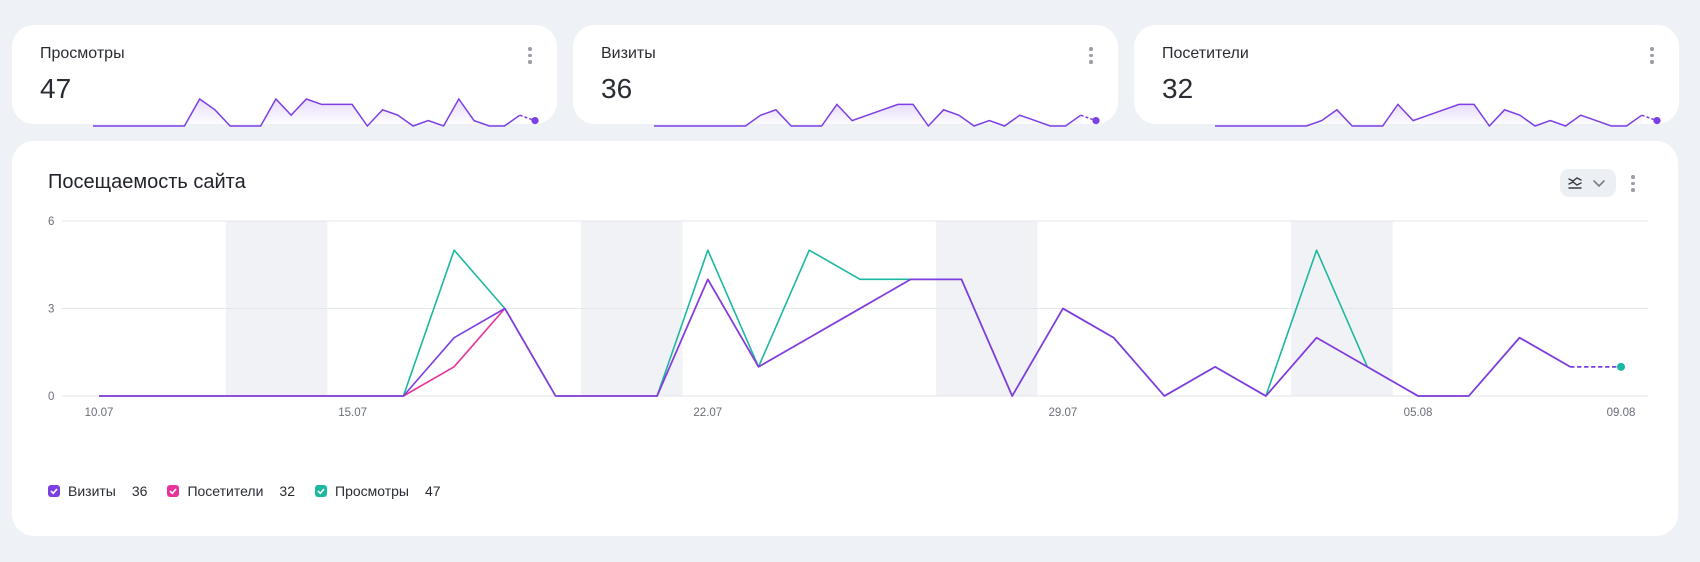  I want to click on legend-item-visitors: Посетители 32, so click(231, 491).